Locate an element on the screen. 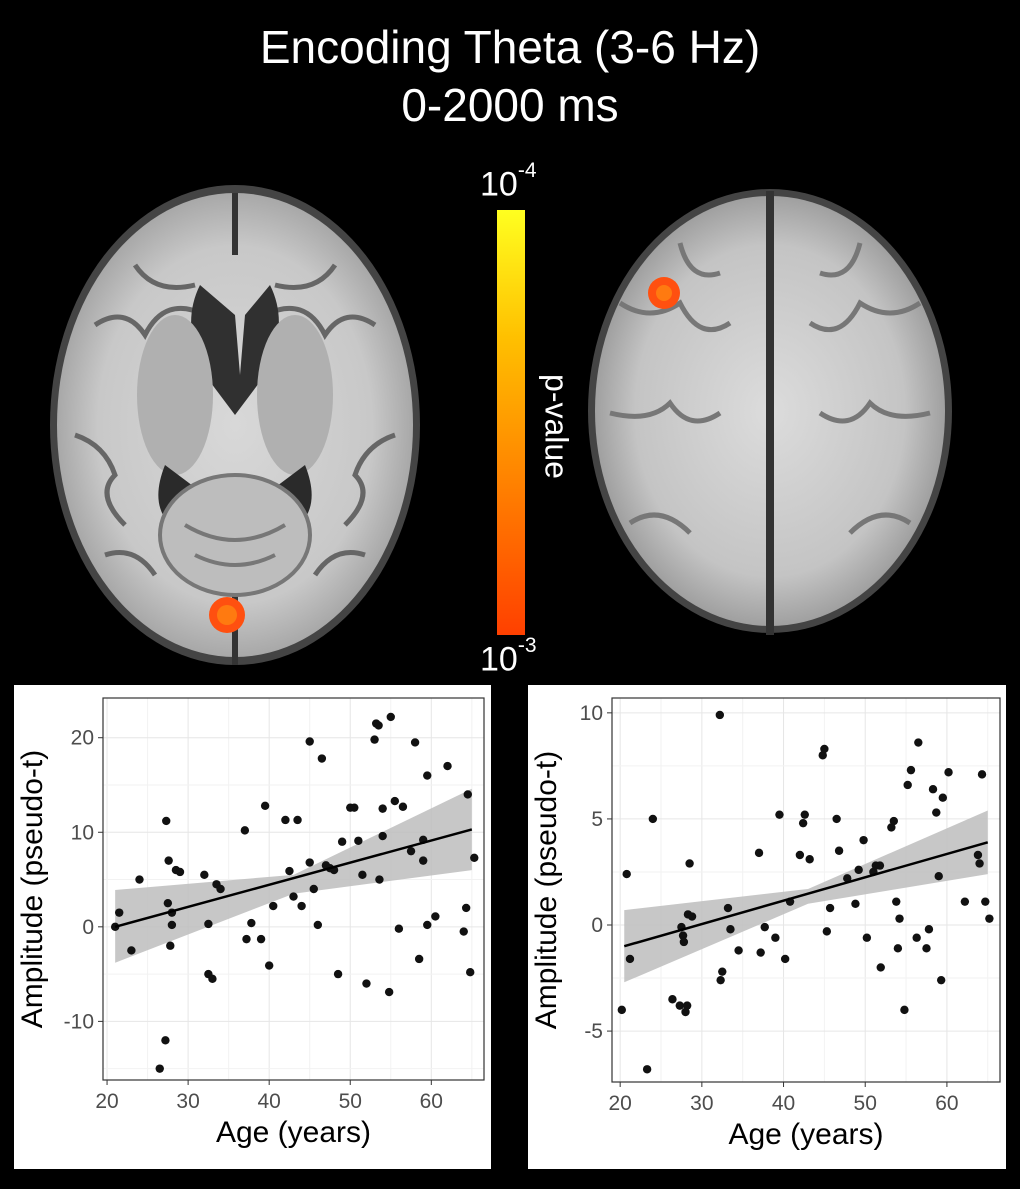 The height and width of the screenshot is (1189, 1020). y-tick-label: 20 is located at coordinates (82, 738).